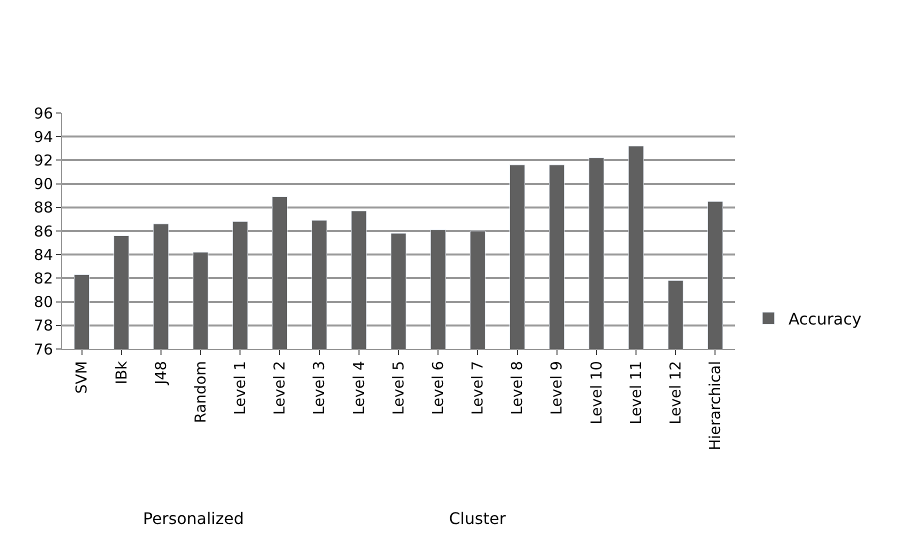  What do you see at coordinates (43, 302) in the screenshot?
I see `y-tick-label: 80` at bounding box center [43, 302].